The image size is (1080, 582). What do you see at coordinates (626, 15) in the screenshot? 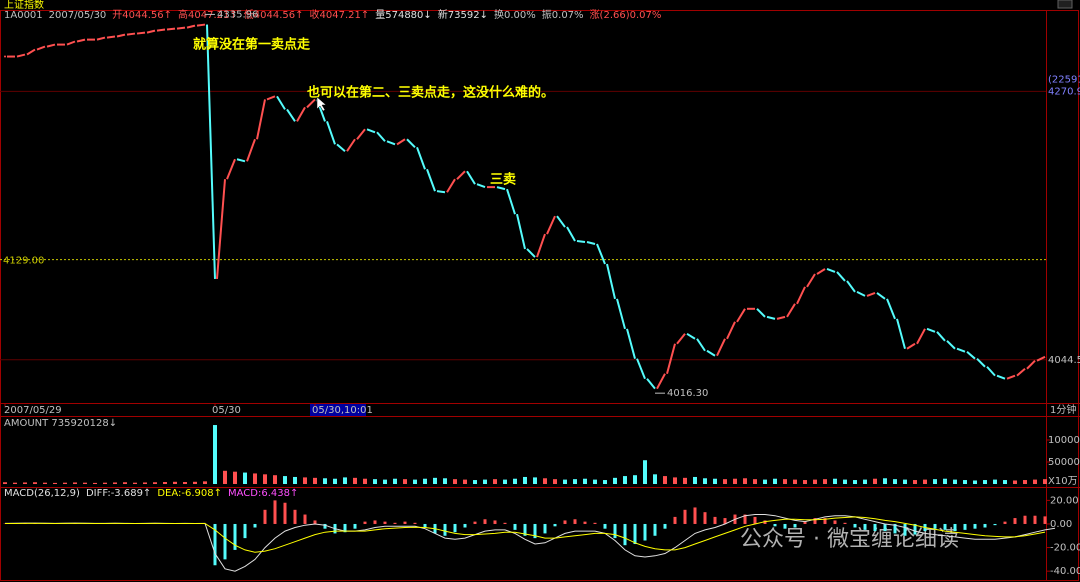
I see `quote-header-item: 涨(2.66)0.07%` at bounding box center [626, 15].